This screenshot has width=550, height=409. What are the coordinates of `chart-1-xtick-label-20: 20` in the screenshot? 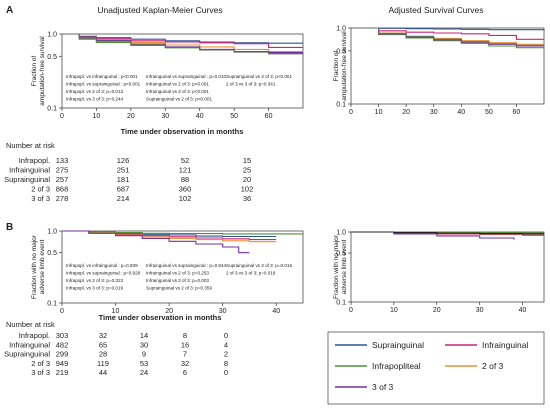 It's located at (406, 112).